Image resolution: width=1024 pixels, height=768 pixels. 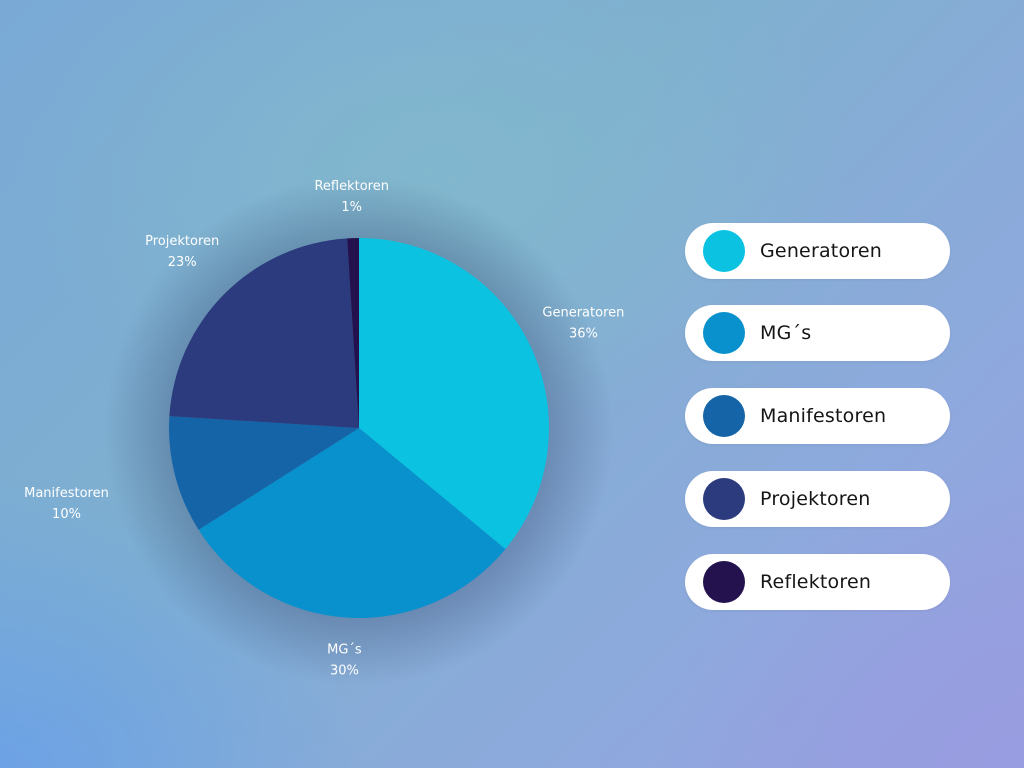 What do you see at coordinates (182, 262) in the screenshot?
I see `slice-value-projektoren: 23%` at bounding box center [182, 262].